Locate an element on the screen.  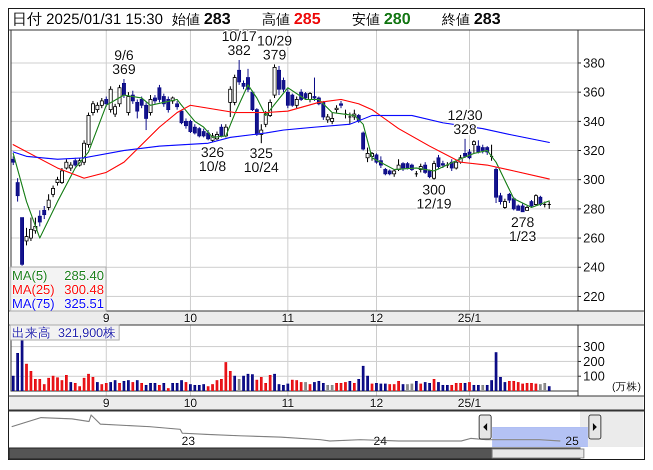
y-tick-label: 220 is located at coordinates (594, 296).